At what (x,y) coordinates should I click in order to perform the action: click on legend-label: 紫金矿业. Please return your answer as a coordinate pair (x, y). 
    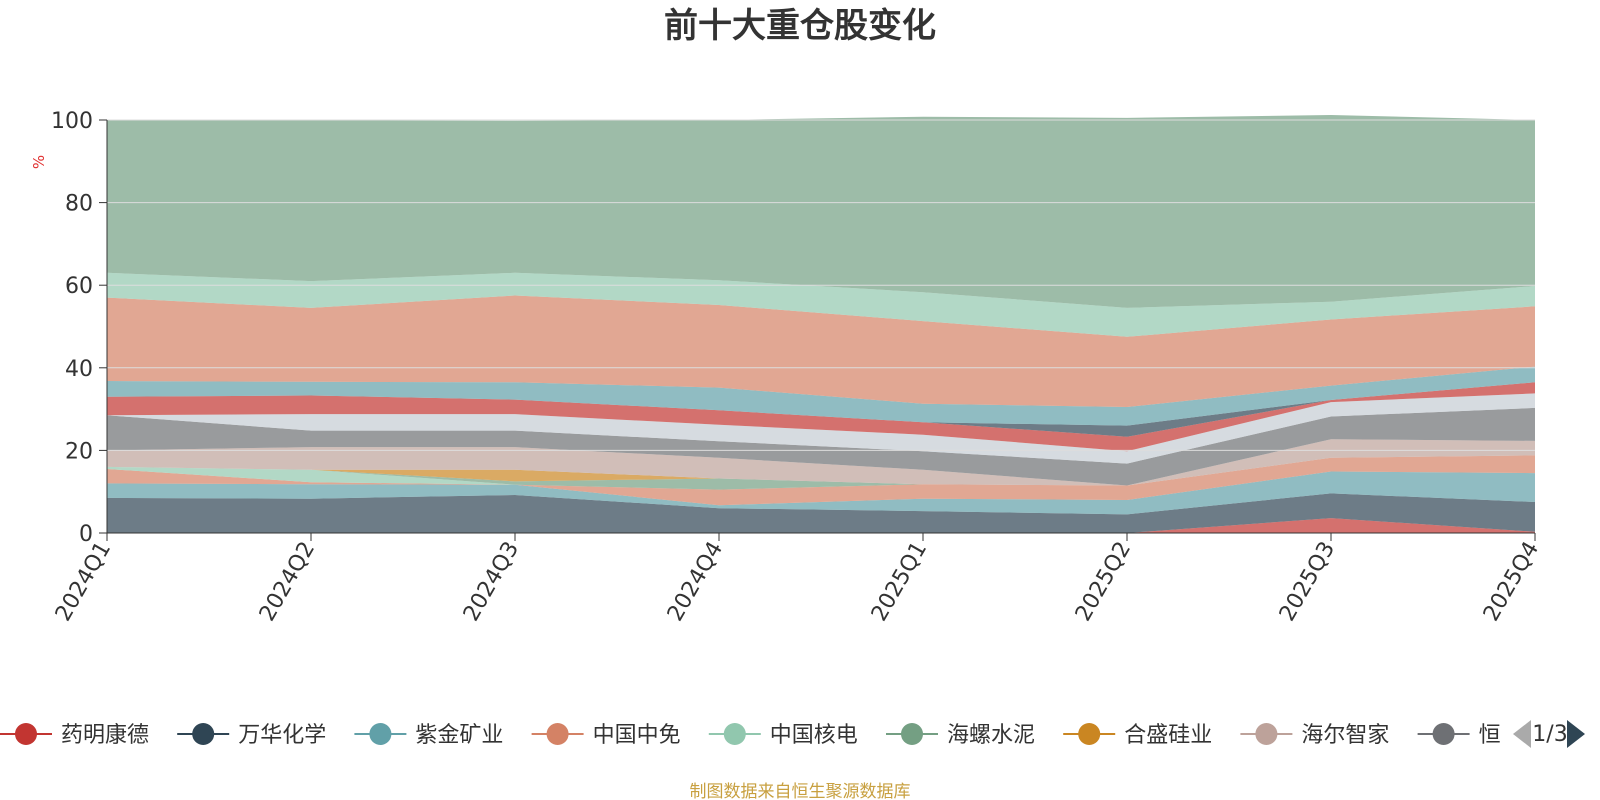
    Looking at the image, I should click on (459, 735).